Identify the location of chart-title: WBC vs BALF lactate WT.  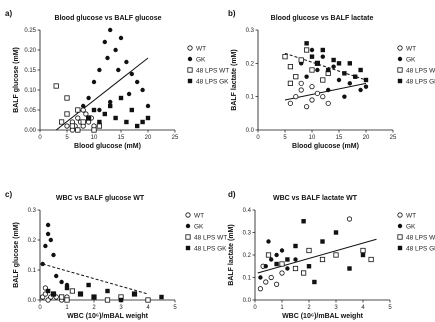
(315, 198).